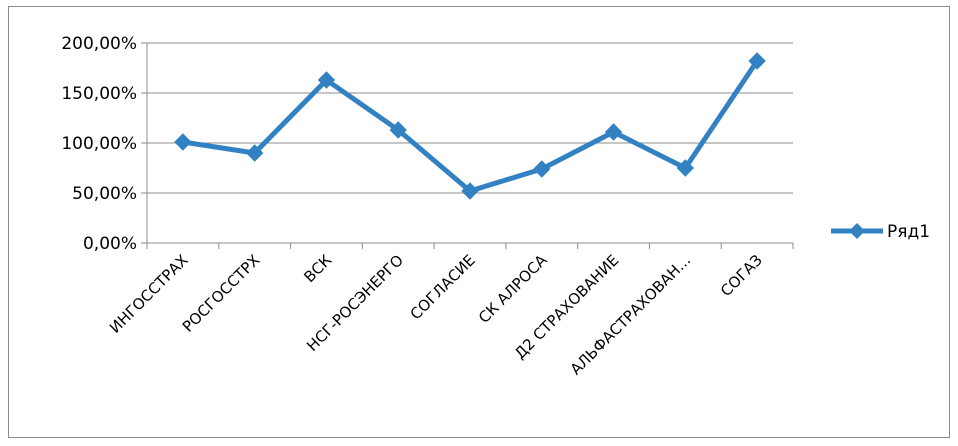 The height and width of the screenshot is (446, 958). What do you see at coordinates (908, 232) in the screenshot?
I see `legend-label: Ряд1` at bounding box center [908, 232].